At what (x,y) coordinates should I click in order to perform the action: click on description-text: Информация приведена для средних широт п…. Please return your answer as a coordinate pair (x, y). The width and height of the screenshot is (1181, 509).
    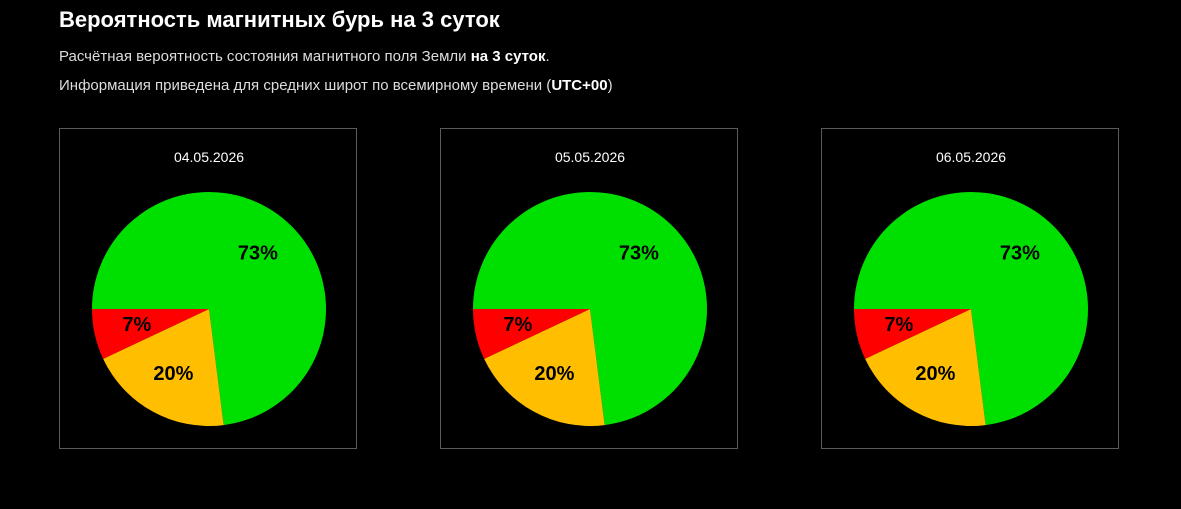
    Looking at the image, I should click on (305, 85).